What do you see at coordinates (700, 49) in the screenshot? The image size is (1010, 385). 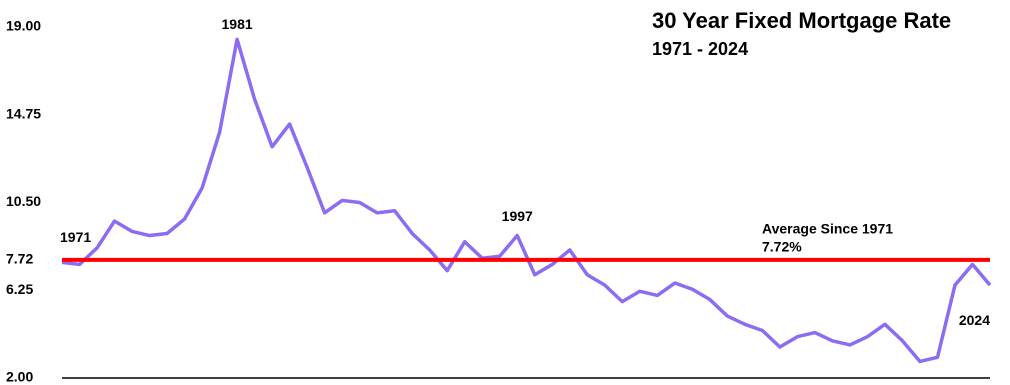 I see `chart-subtitle: 1971 - 2024` at bounding box center [700, 49].